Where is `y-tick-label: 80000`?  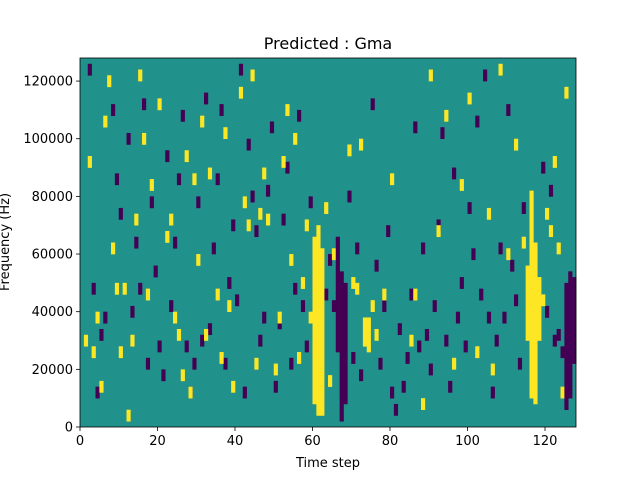
y-tick-label: 80000 is located at coordinates (52, 197).